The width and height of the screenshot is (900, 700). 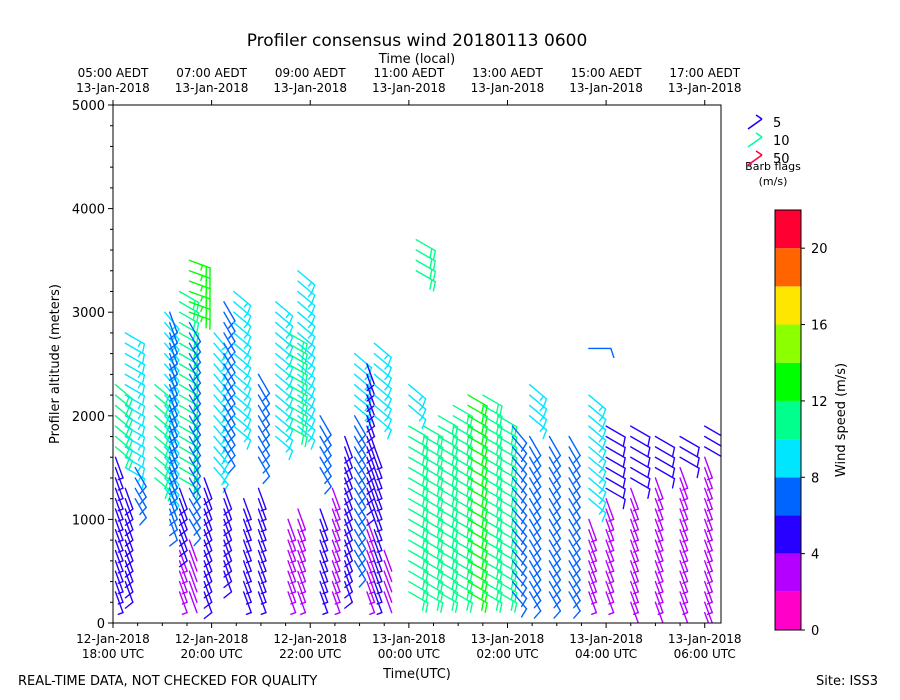 What do you see at coordinates (788, 305) in the screenshot?
I see `colorbar-bin` at bounding box center [788, 305].